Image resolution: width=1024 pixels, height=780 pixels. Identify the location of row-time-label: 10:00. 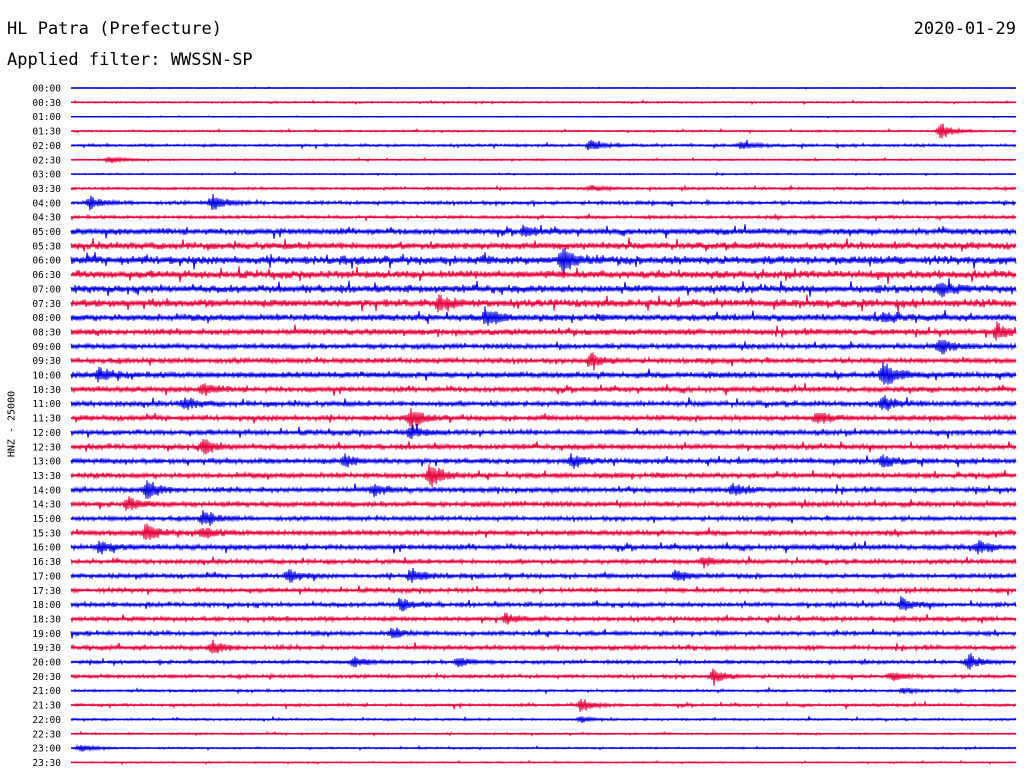
(46, 376).